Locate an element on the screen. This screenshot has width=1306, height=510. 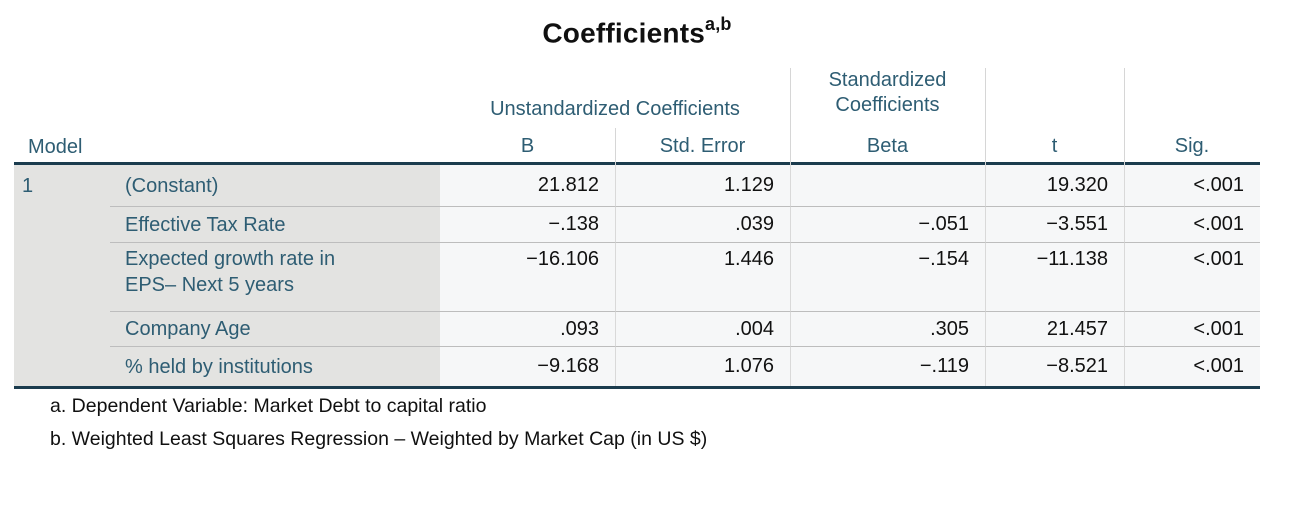
cell-t: −11.138 is located at coordinates (1054, 277).